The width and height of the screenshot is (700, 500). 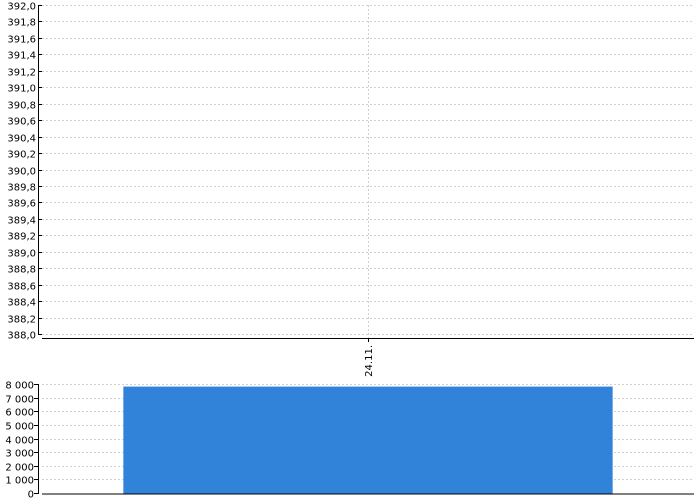 What do you see at coordinates (21, 122) in the screenshot?
I see `price-y-tick-label: 390,6` at bounding box center [21, 122].